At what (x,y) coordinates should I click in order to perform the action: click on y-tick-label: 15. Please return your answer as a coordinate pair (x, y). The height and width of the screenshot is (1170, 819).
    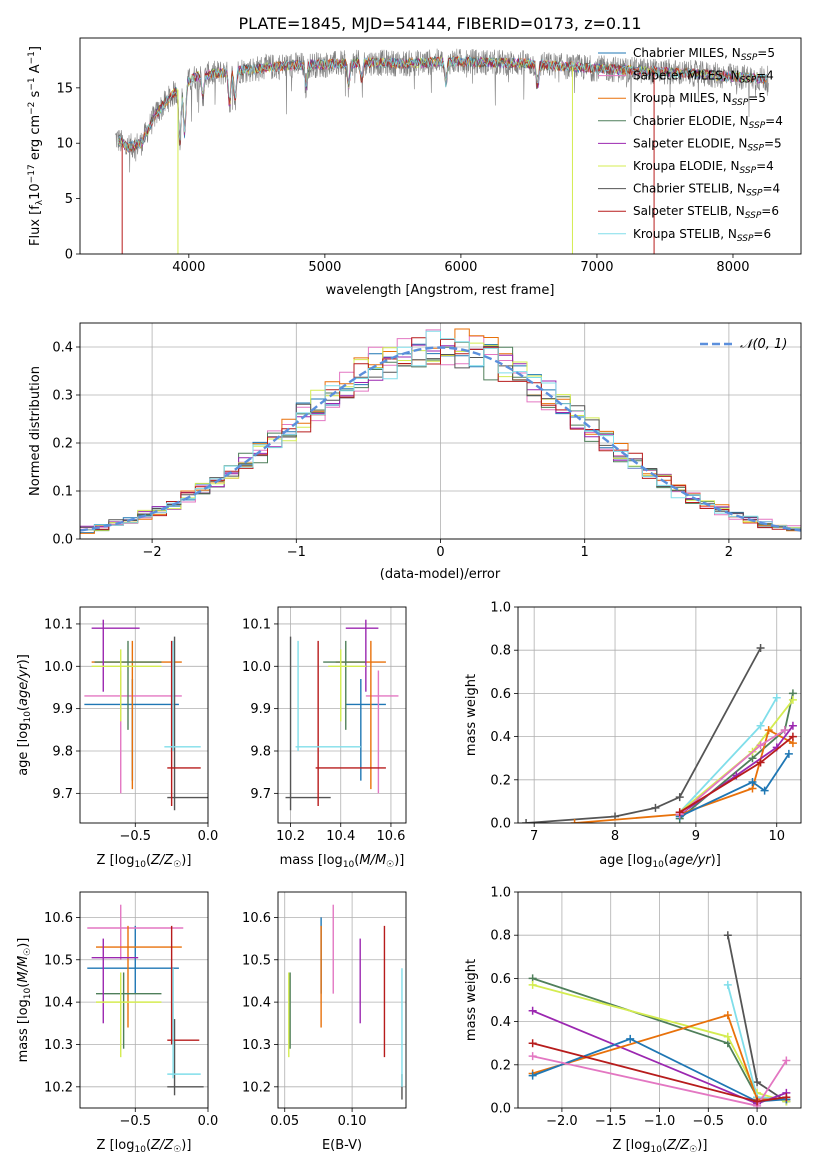
    Looking at the image, I should click on (64, 88).